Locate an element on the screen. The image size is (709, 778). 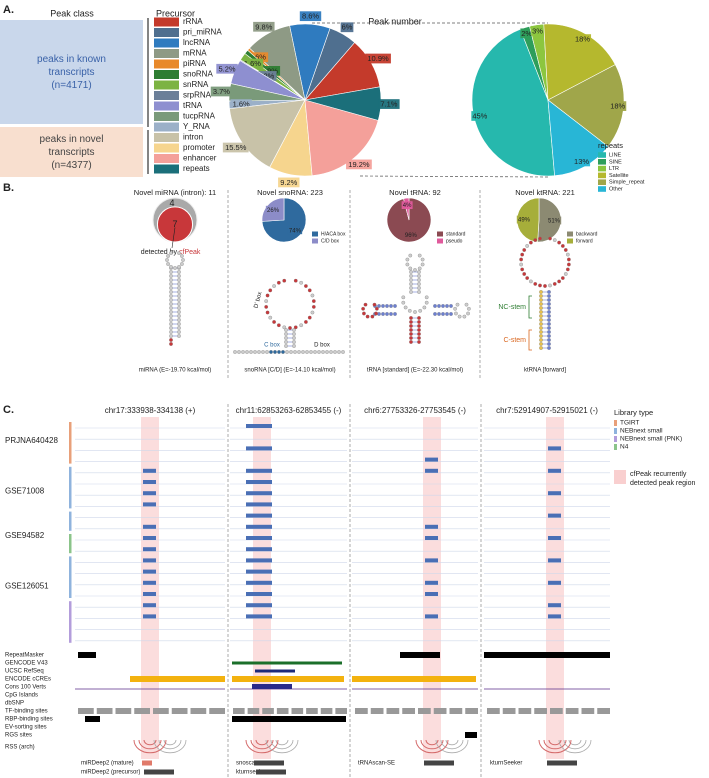
value-label: 9.8% is located at coordinates (263, 26).